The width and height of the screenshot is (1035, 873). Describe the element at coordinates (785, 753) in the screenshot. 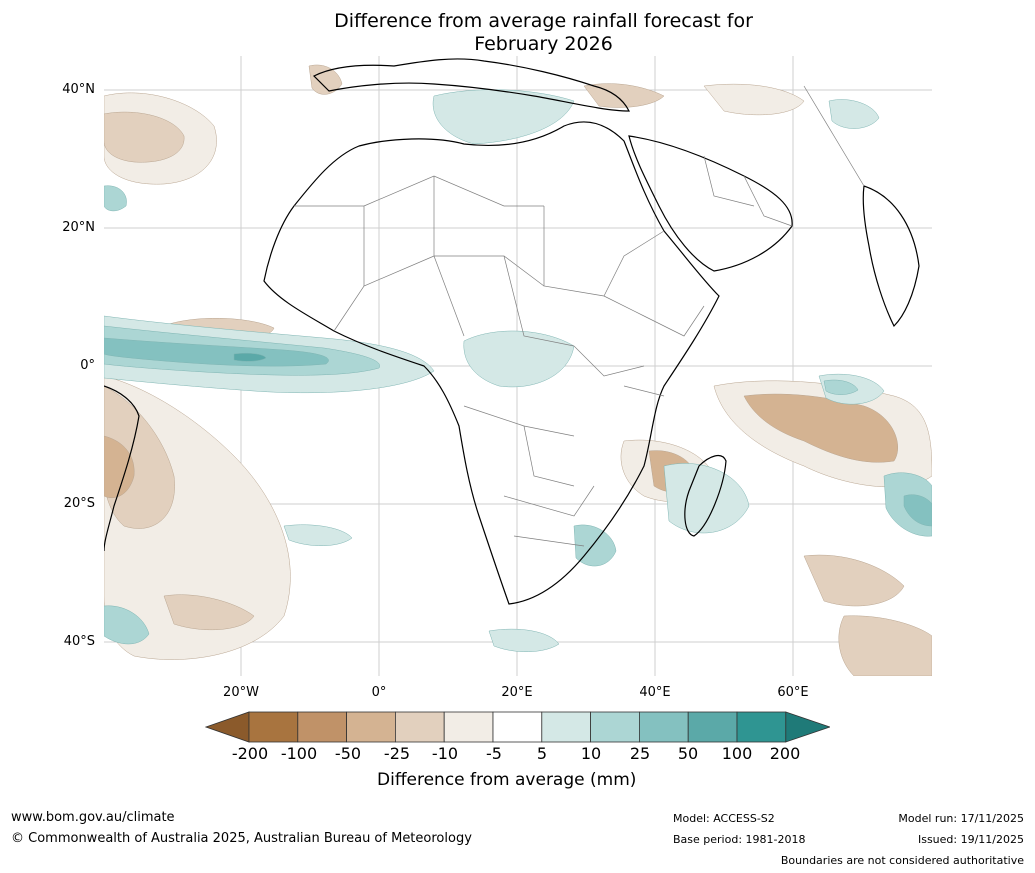

I see `colorbar-tick: 200` at that location.